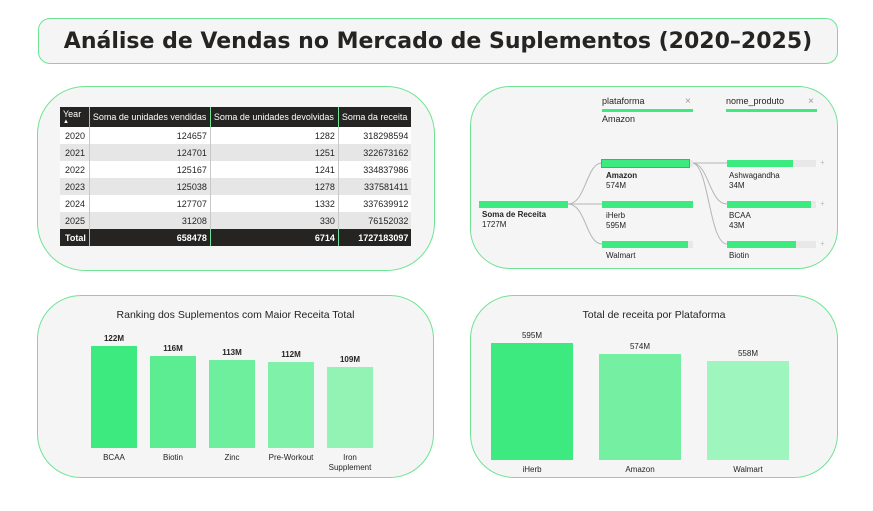  Describe the element at coordinates (349, 359) in the screenshot. I see `data-label: 109M` at that location.